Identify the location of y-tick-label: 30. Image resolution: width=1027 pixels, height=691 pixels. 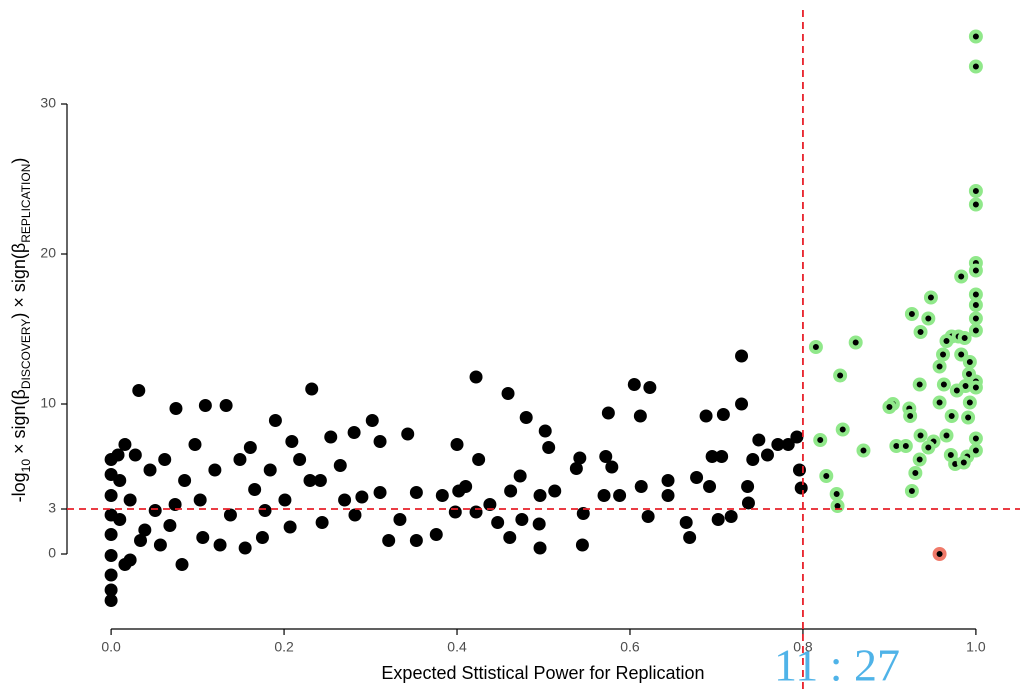
(48, 103).